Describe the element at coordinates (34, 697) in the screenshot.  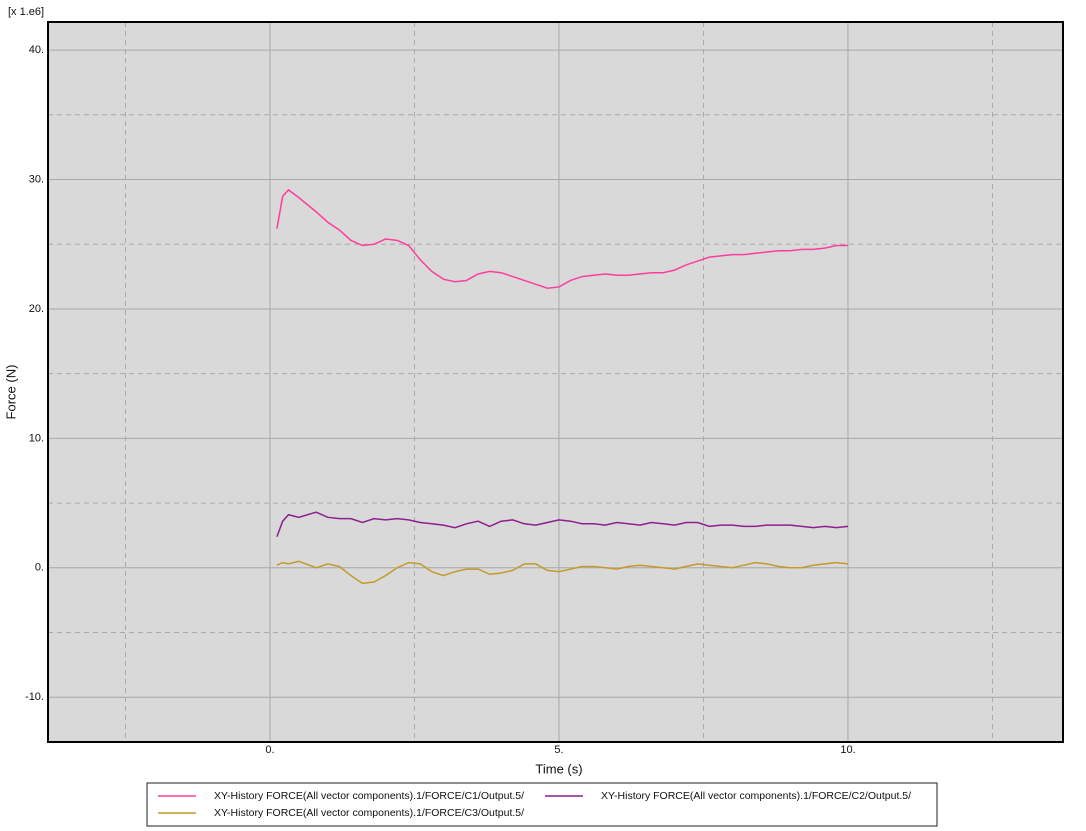
I see `y-tick-label: -10.` at that location.